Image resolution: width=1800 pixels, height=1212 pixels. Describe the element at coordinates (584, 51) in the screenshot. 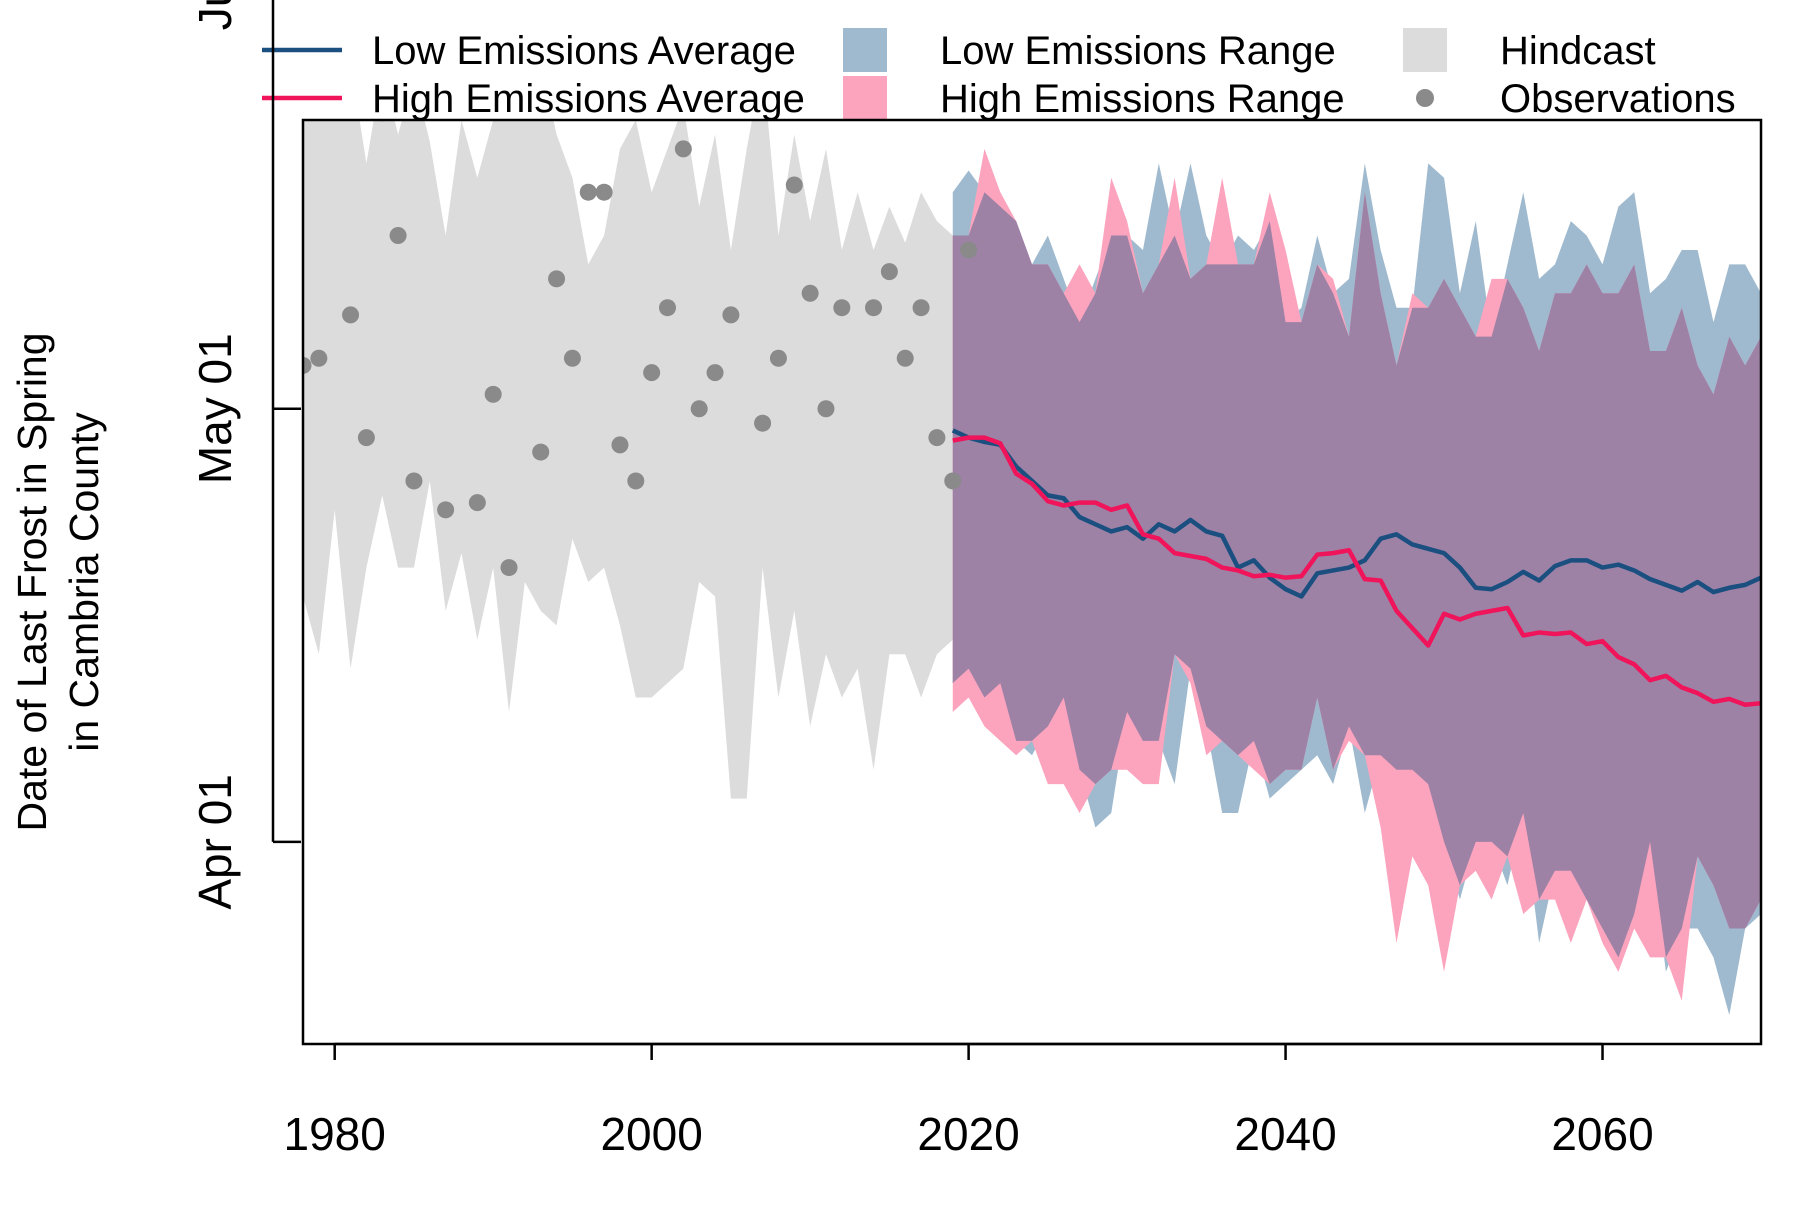

I see `legend-label: Low Emissions Average` at that location.